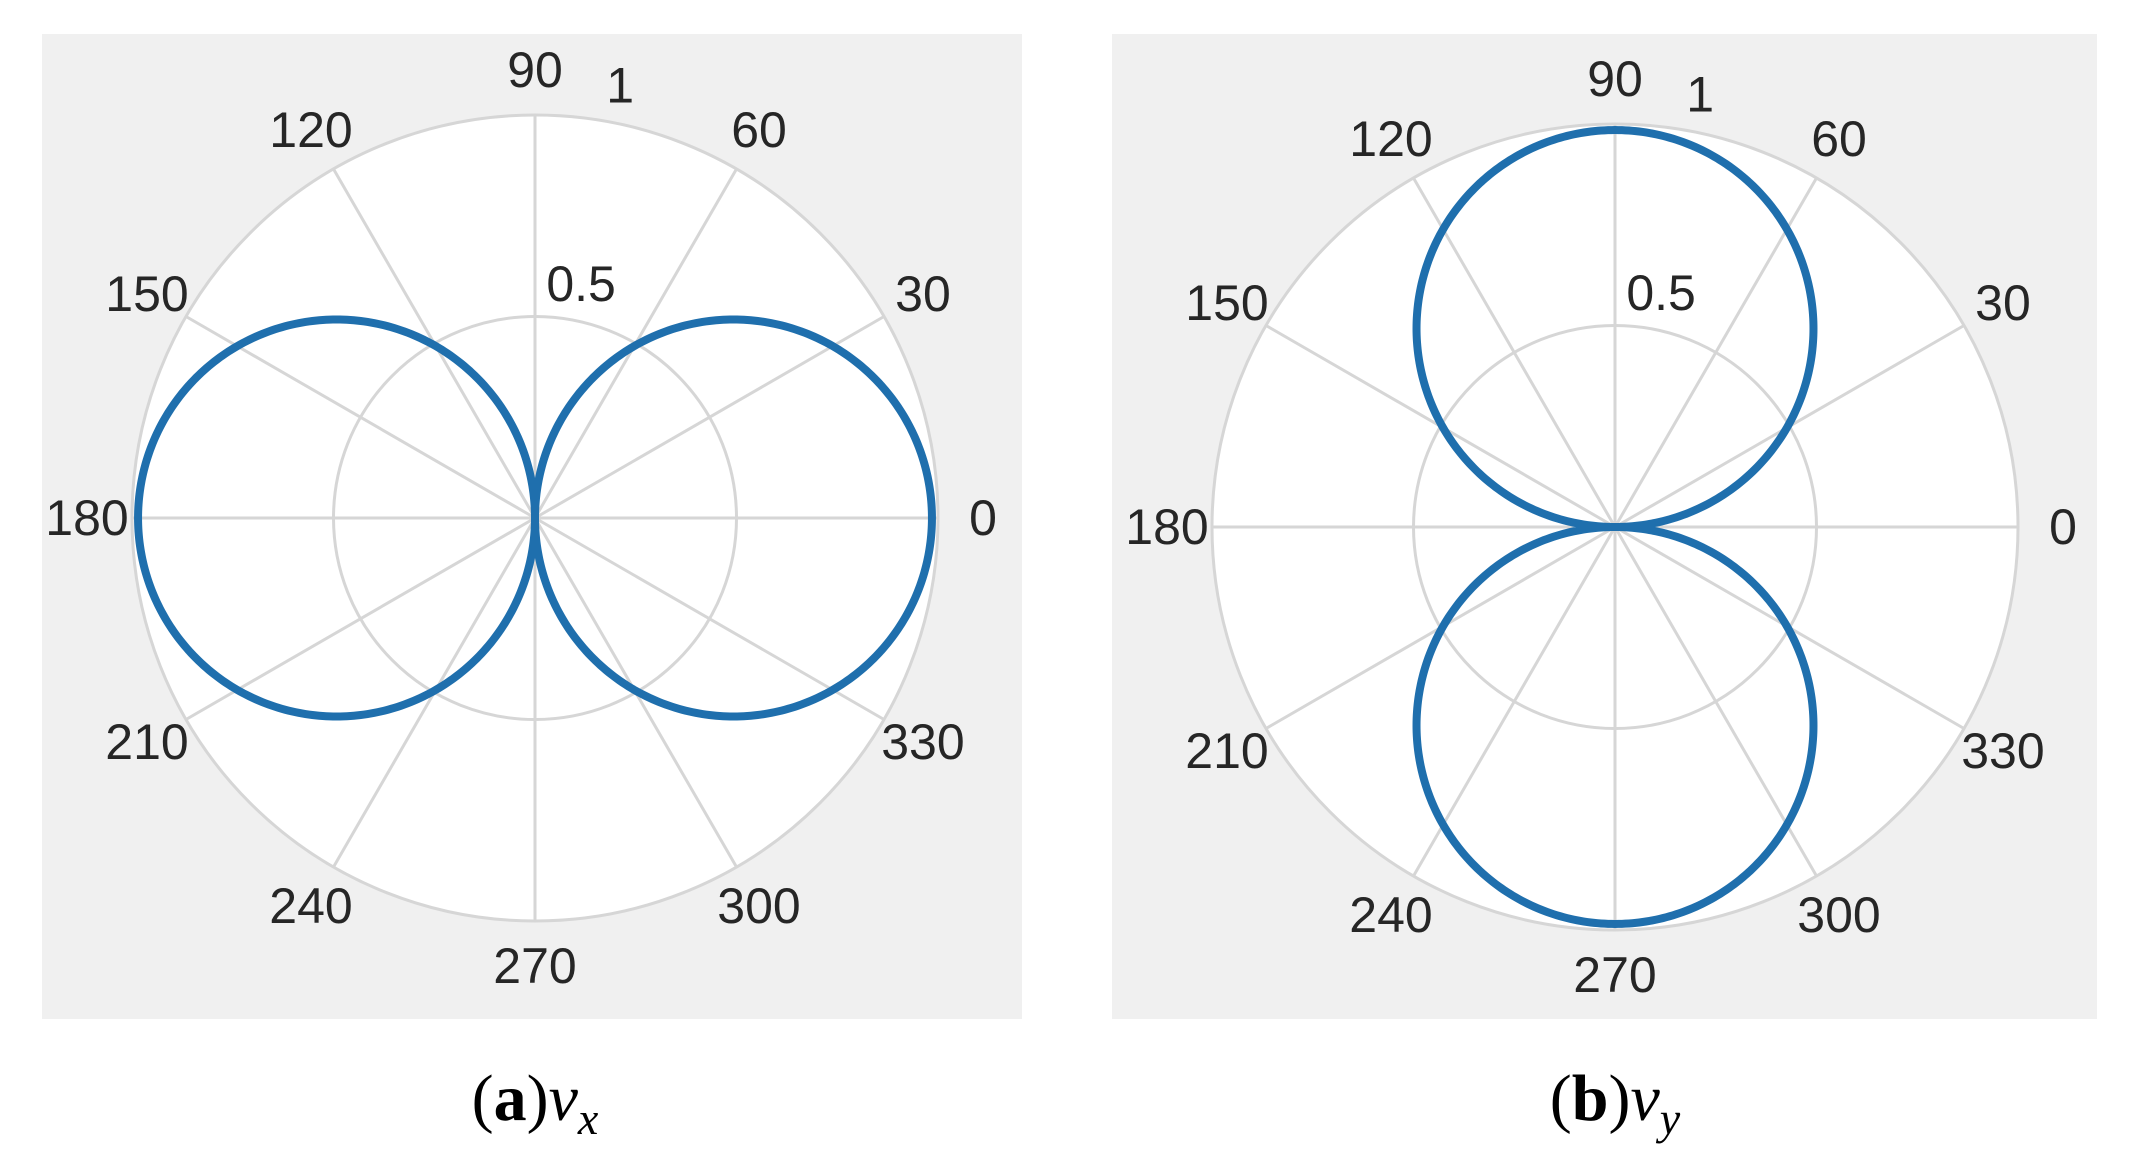  What do you see at coordinates (590, 185) in the screenshot?
I see `panel-a-r-tick-labels: 0.51` at bounding box center [590, 185].